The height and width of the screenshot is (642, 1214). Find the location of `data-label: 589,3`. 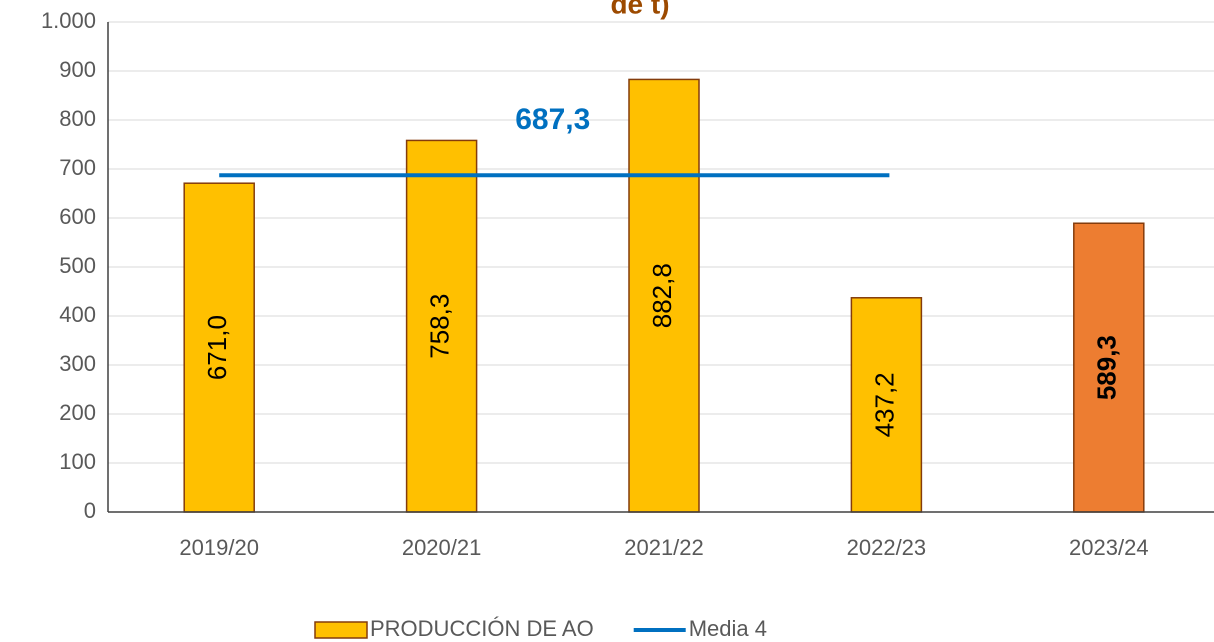

data-label: 589,3 is located at coordinates (1107, 367).